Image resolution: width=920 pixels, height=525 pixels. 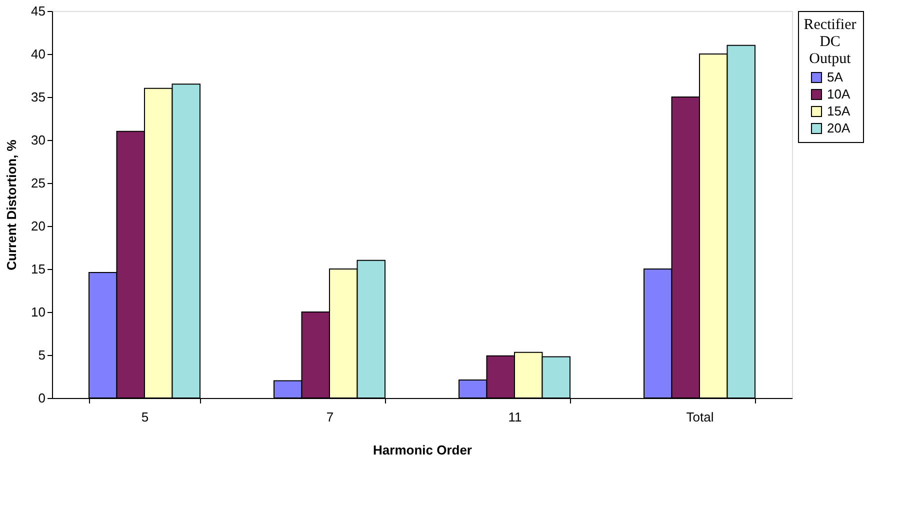 I want to click on legend-title: Rectifier DC Output, so click(x=830, y=42).